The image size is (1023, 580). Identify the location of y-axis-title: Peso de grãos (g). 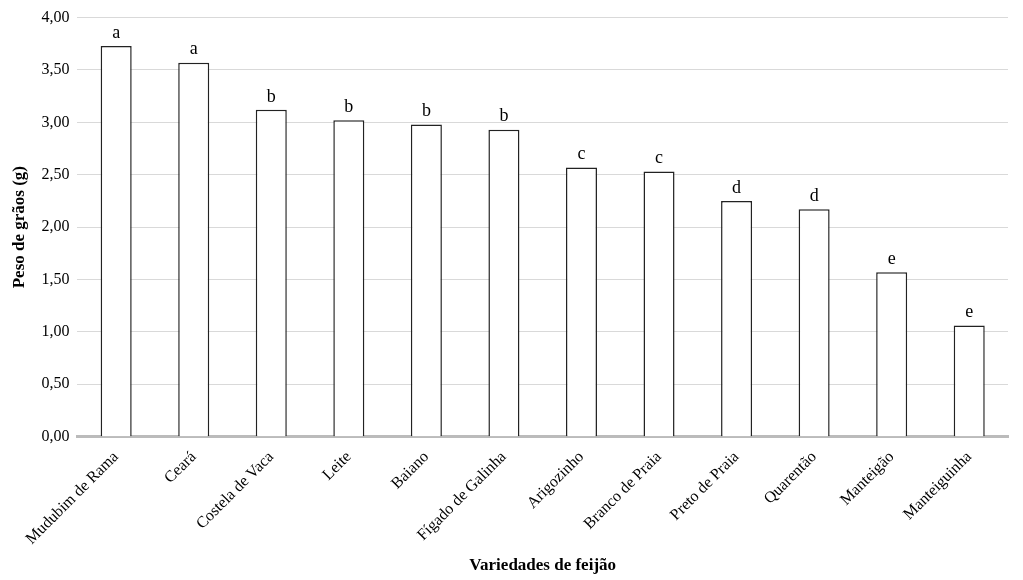
(18, 227).